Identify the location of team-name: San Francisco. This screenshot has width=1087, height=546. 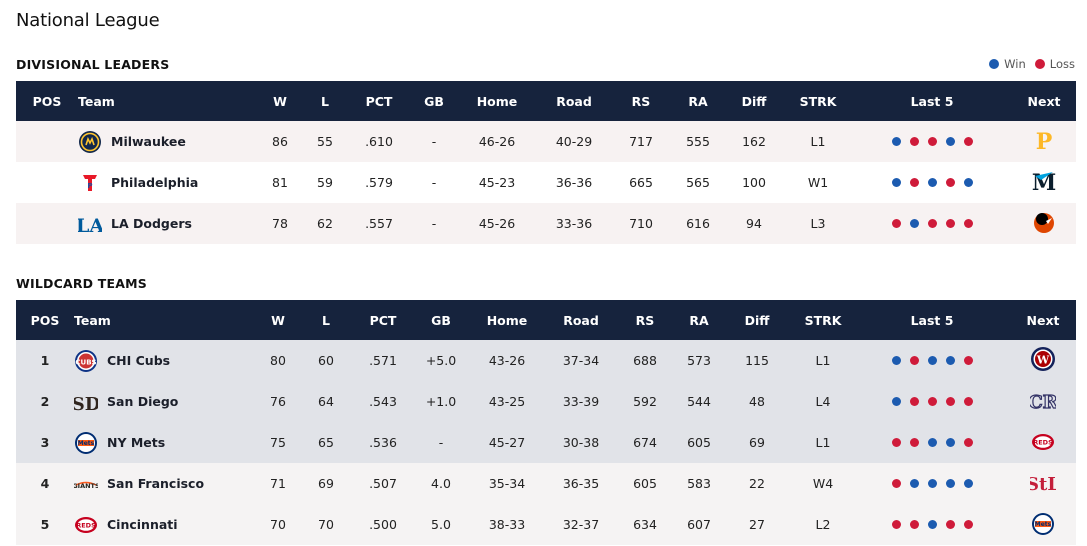
(156, 483).